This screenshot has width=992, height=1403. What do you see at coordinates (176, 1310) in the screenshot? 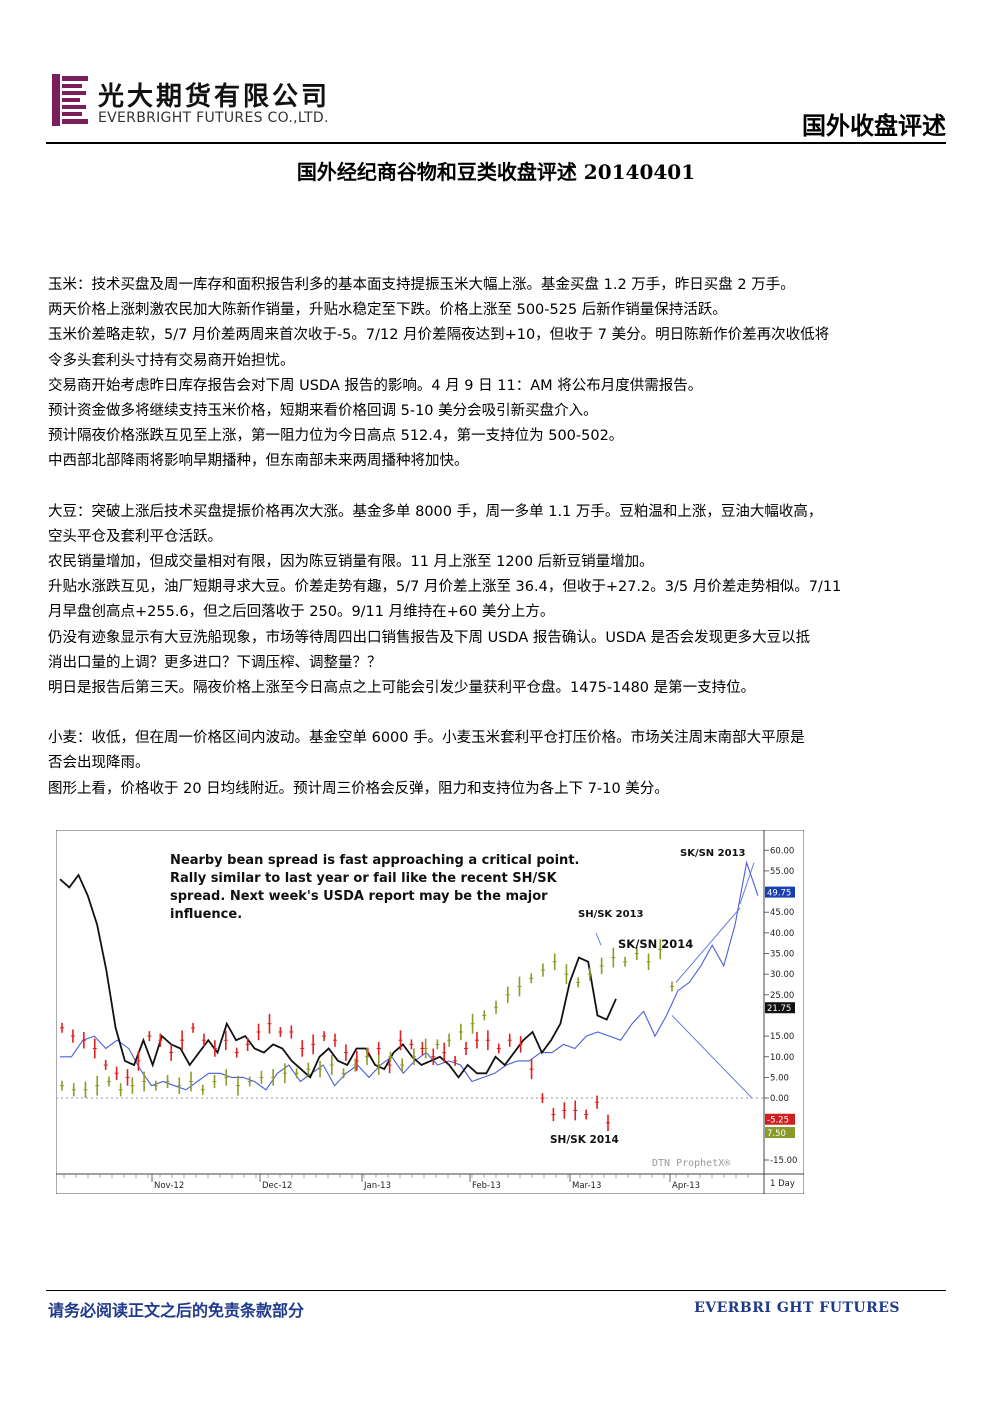
I see `disclaimer-note: 请务必阅读正文之后的免责条款部分` at bounding box center [176, 1310].